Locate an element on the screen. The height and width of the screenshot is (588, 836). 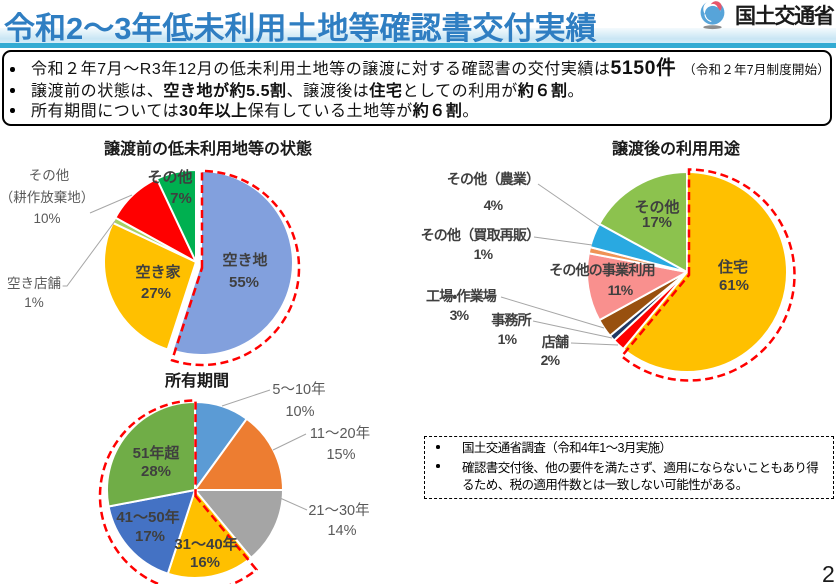
svg-text: その他（農業） is located at coordinates (493, 179).